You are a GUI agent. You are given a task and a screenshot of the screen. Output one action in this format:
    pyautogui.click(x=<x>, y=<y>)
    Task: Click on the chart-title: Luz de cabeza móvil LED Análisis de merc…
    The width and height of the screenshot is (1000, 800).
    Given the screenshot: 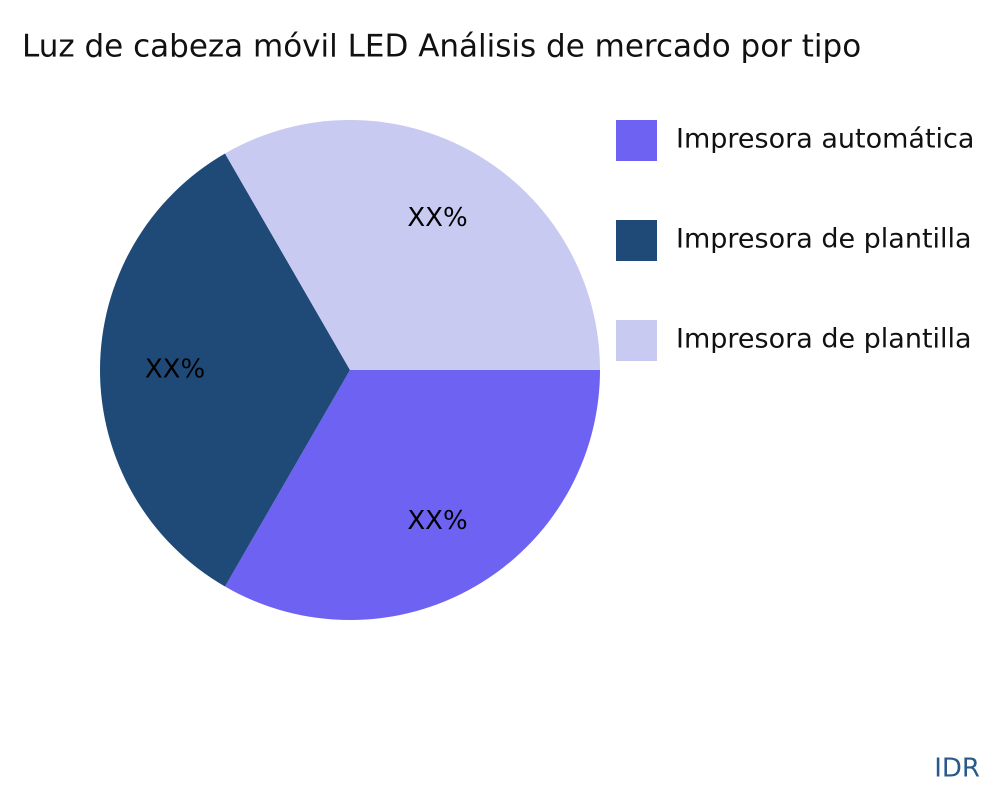 What is the action you would take?
    pyautogui.click(x=441, y=47)
    